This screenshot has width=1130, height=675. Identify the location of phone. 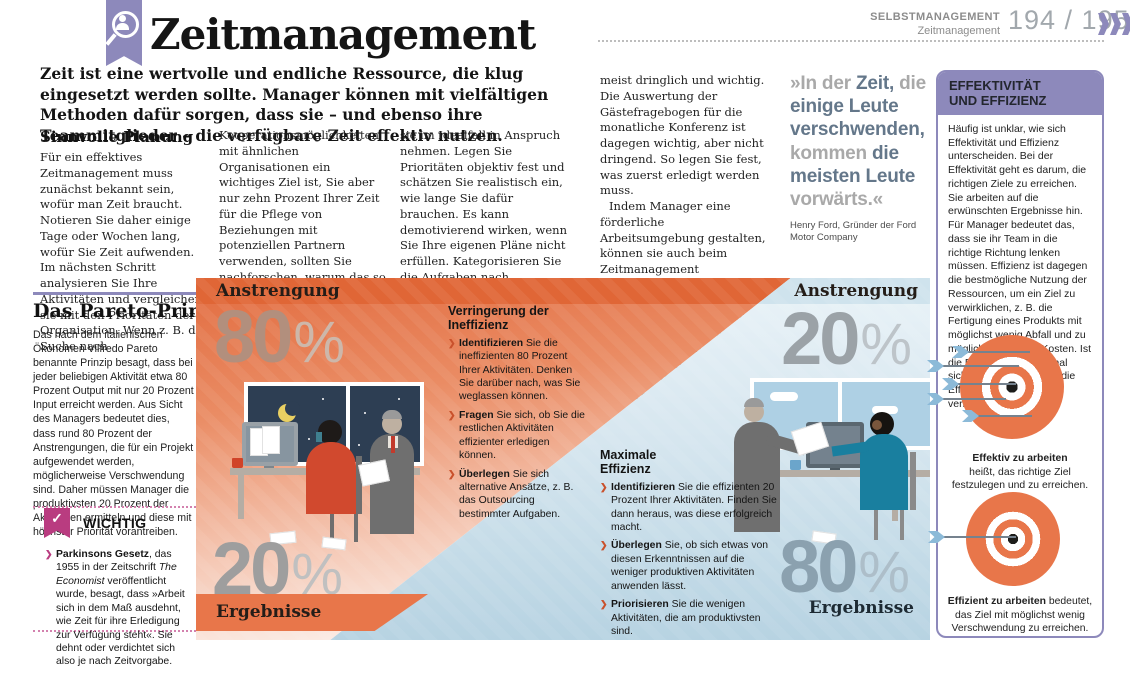
(319, 437).